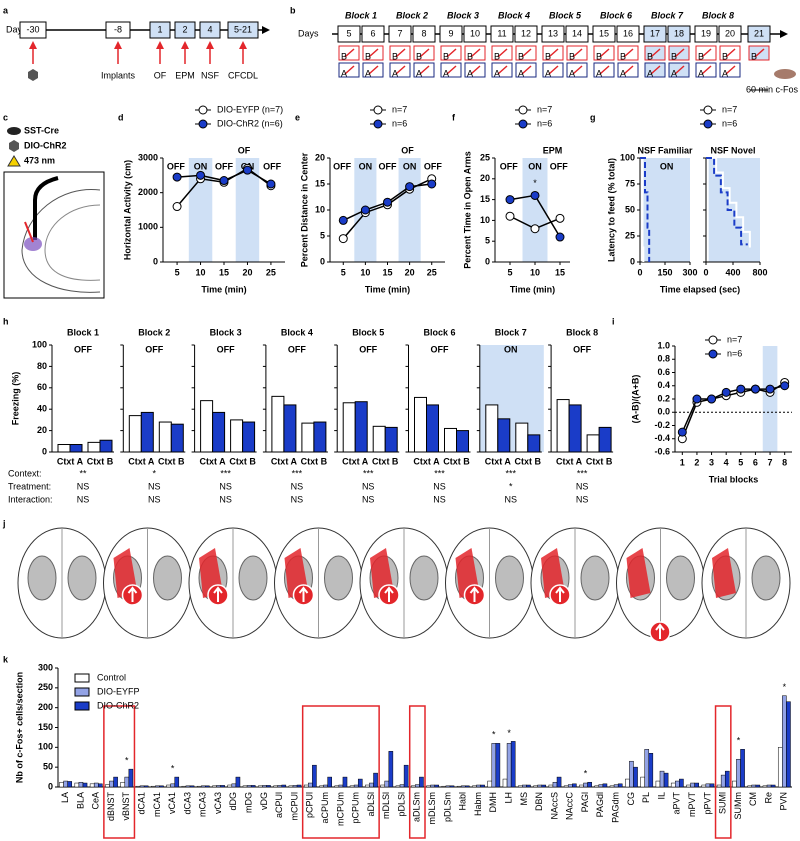  I want to click on structure, so click(42, 578).